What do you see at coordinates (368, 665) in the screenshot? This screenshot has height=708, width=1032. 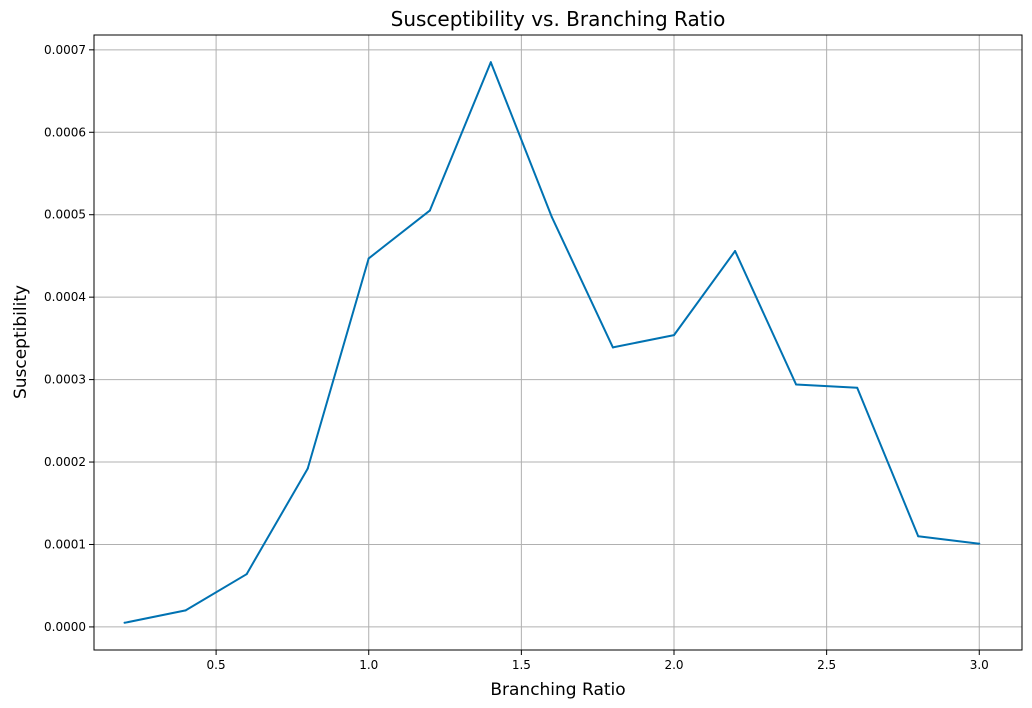 I see `x-tick-label: 1.0` at bounding box center [368, 665].